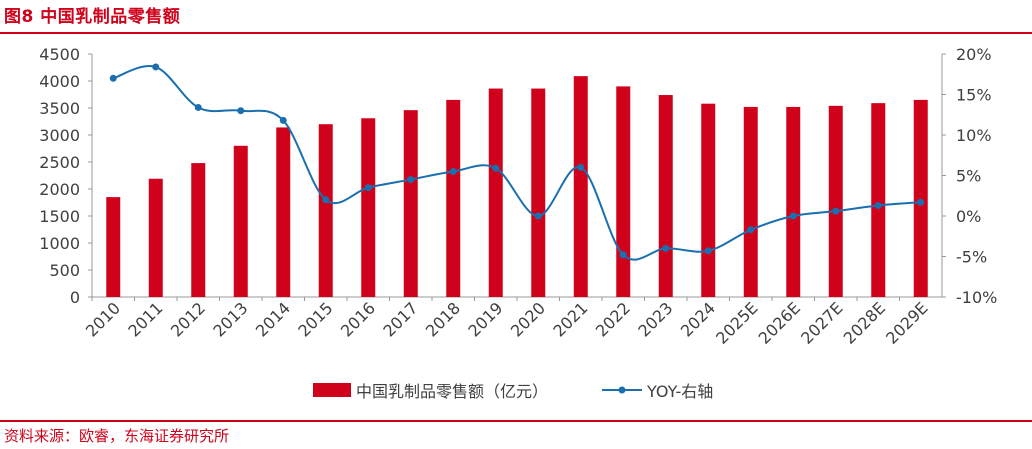 This screenshot has width=1032, height=449. What do you see at coordinates (622, 390) in the screenshot?
I see `legend-line-marker` at bounding box center [622, 390].